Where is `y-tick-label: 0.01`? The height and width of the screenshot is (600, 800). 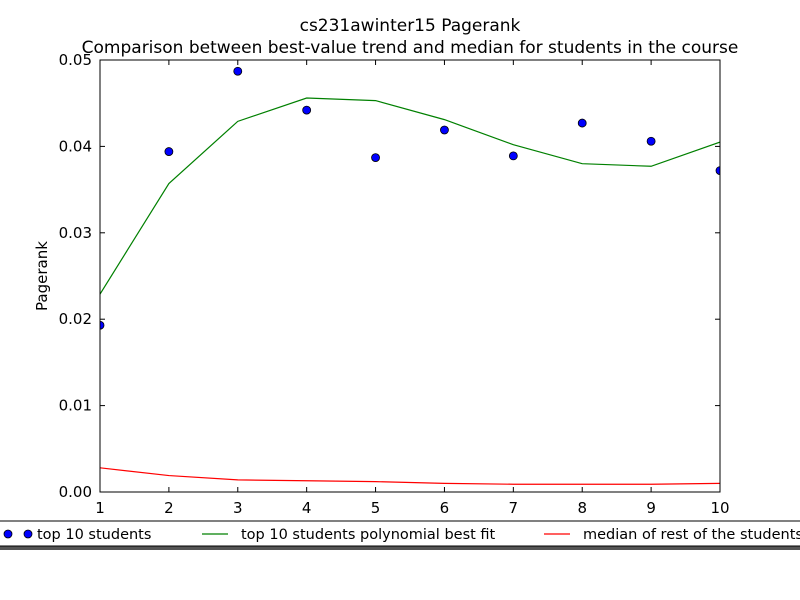 y-tick-label: 0.01 is located at coordinates (75, 406).